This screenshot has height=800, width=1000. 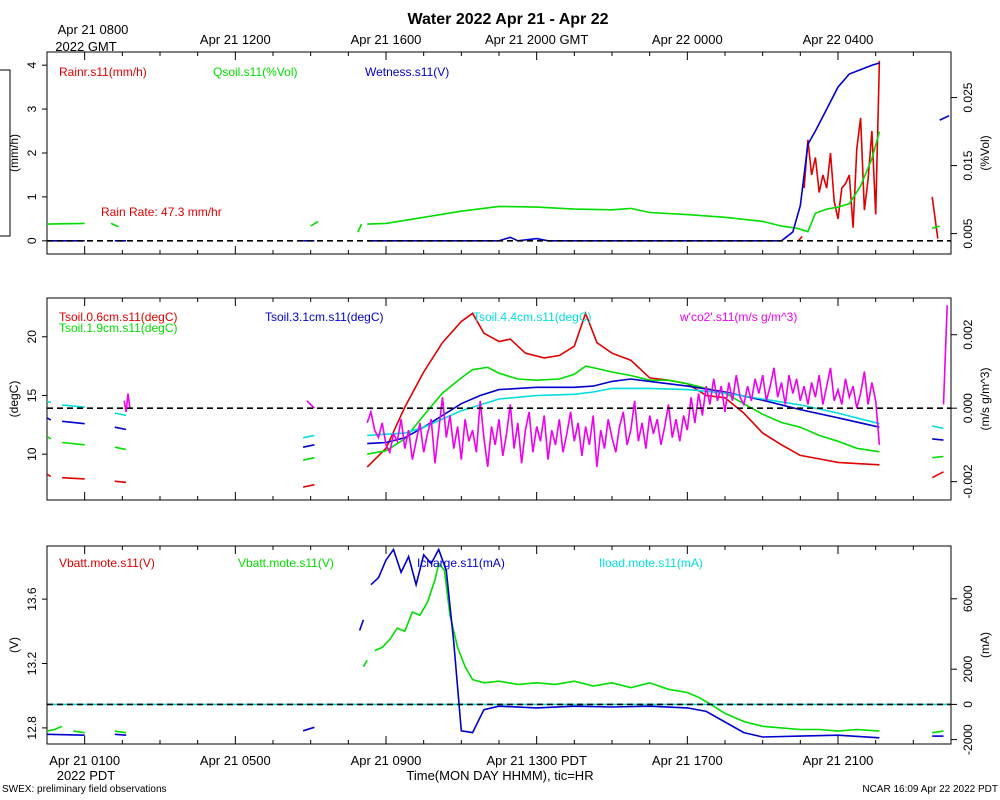 What do you see at coordinates (86, 775) in the screenshot?
I see `bottom-axis-year-label: 2022 PDT` at bounding box center [86, 775].